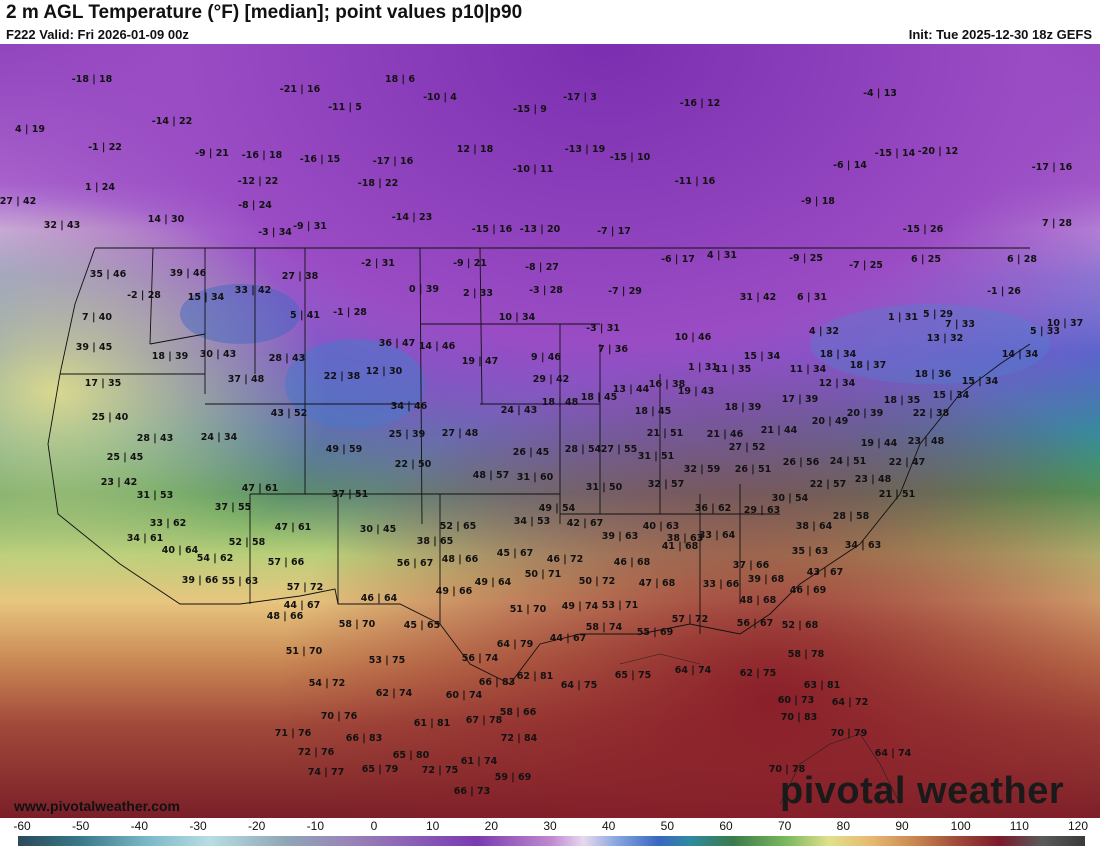  Describe the element at coordinates (479, 761) in the screenshot. I see `point-value-label: 61 | 74` at that location.